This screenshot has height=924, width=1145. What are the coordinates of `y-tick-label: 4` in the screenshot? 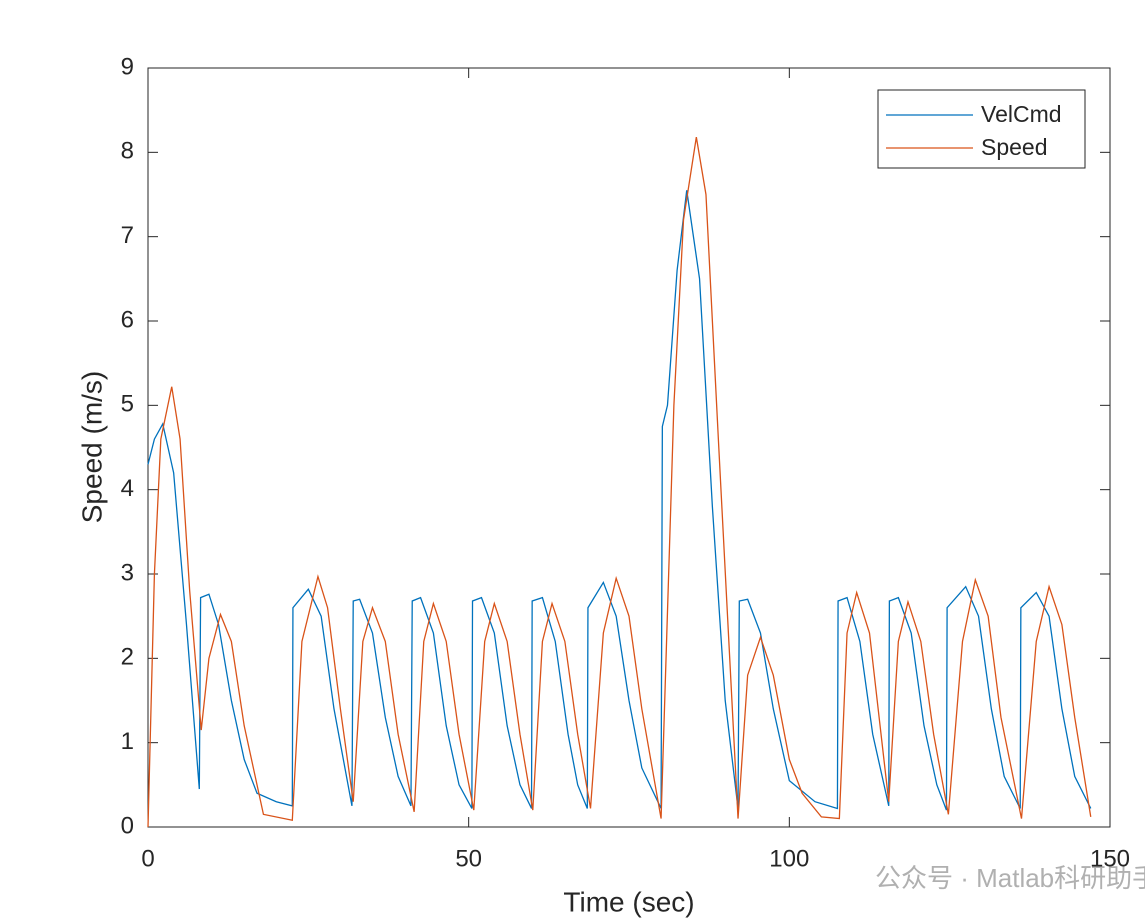 It's located at (127, 488).